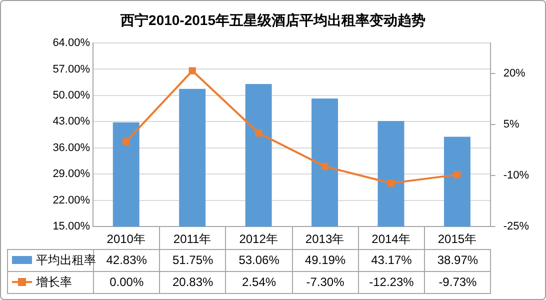 The width and height of the screenshot is (546, 300). What do you see at coordinates (71, 200) in the screenshot?
I see `y-tick-label: 22.00%` at bounding box center [71, 200].